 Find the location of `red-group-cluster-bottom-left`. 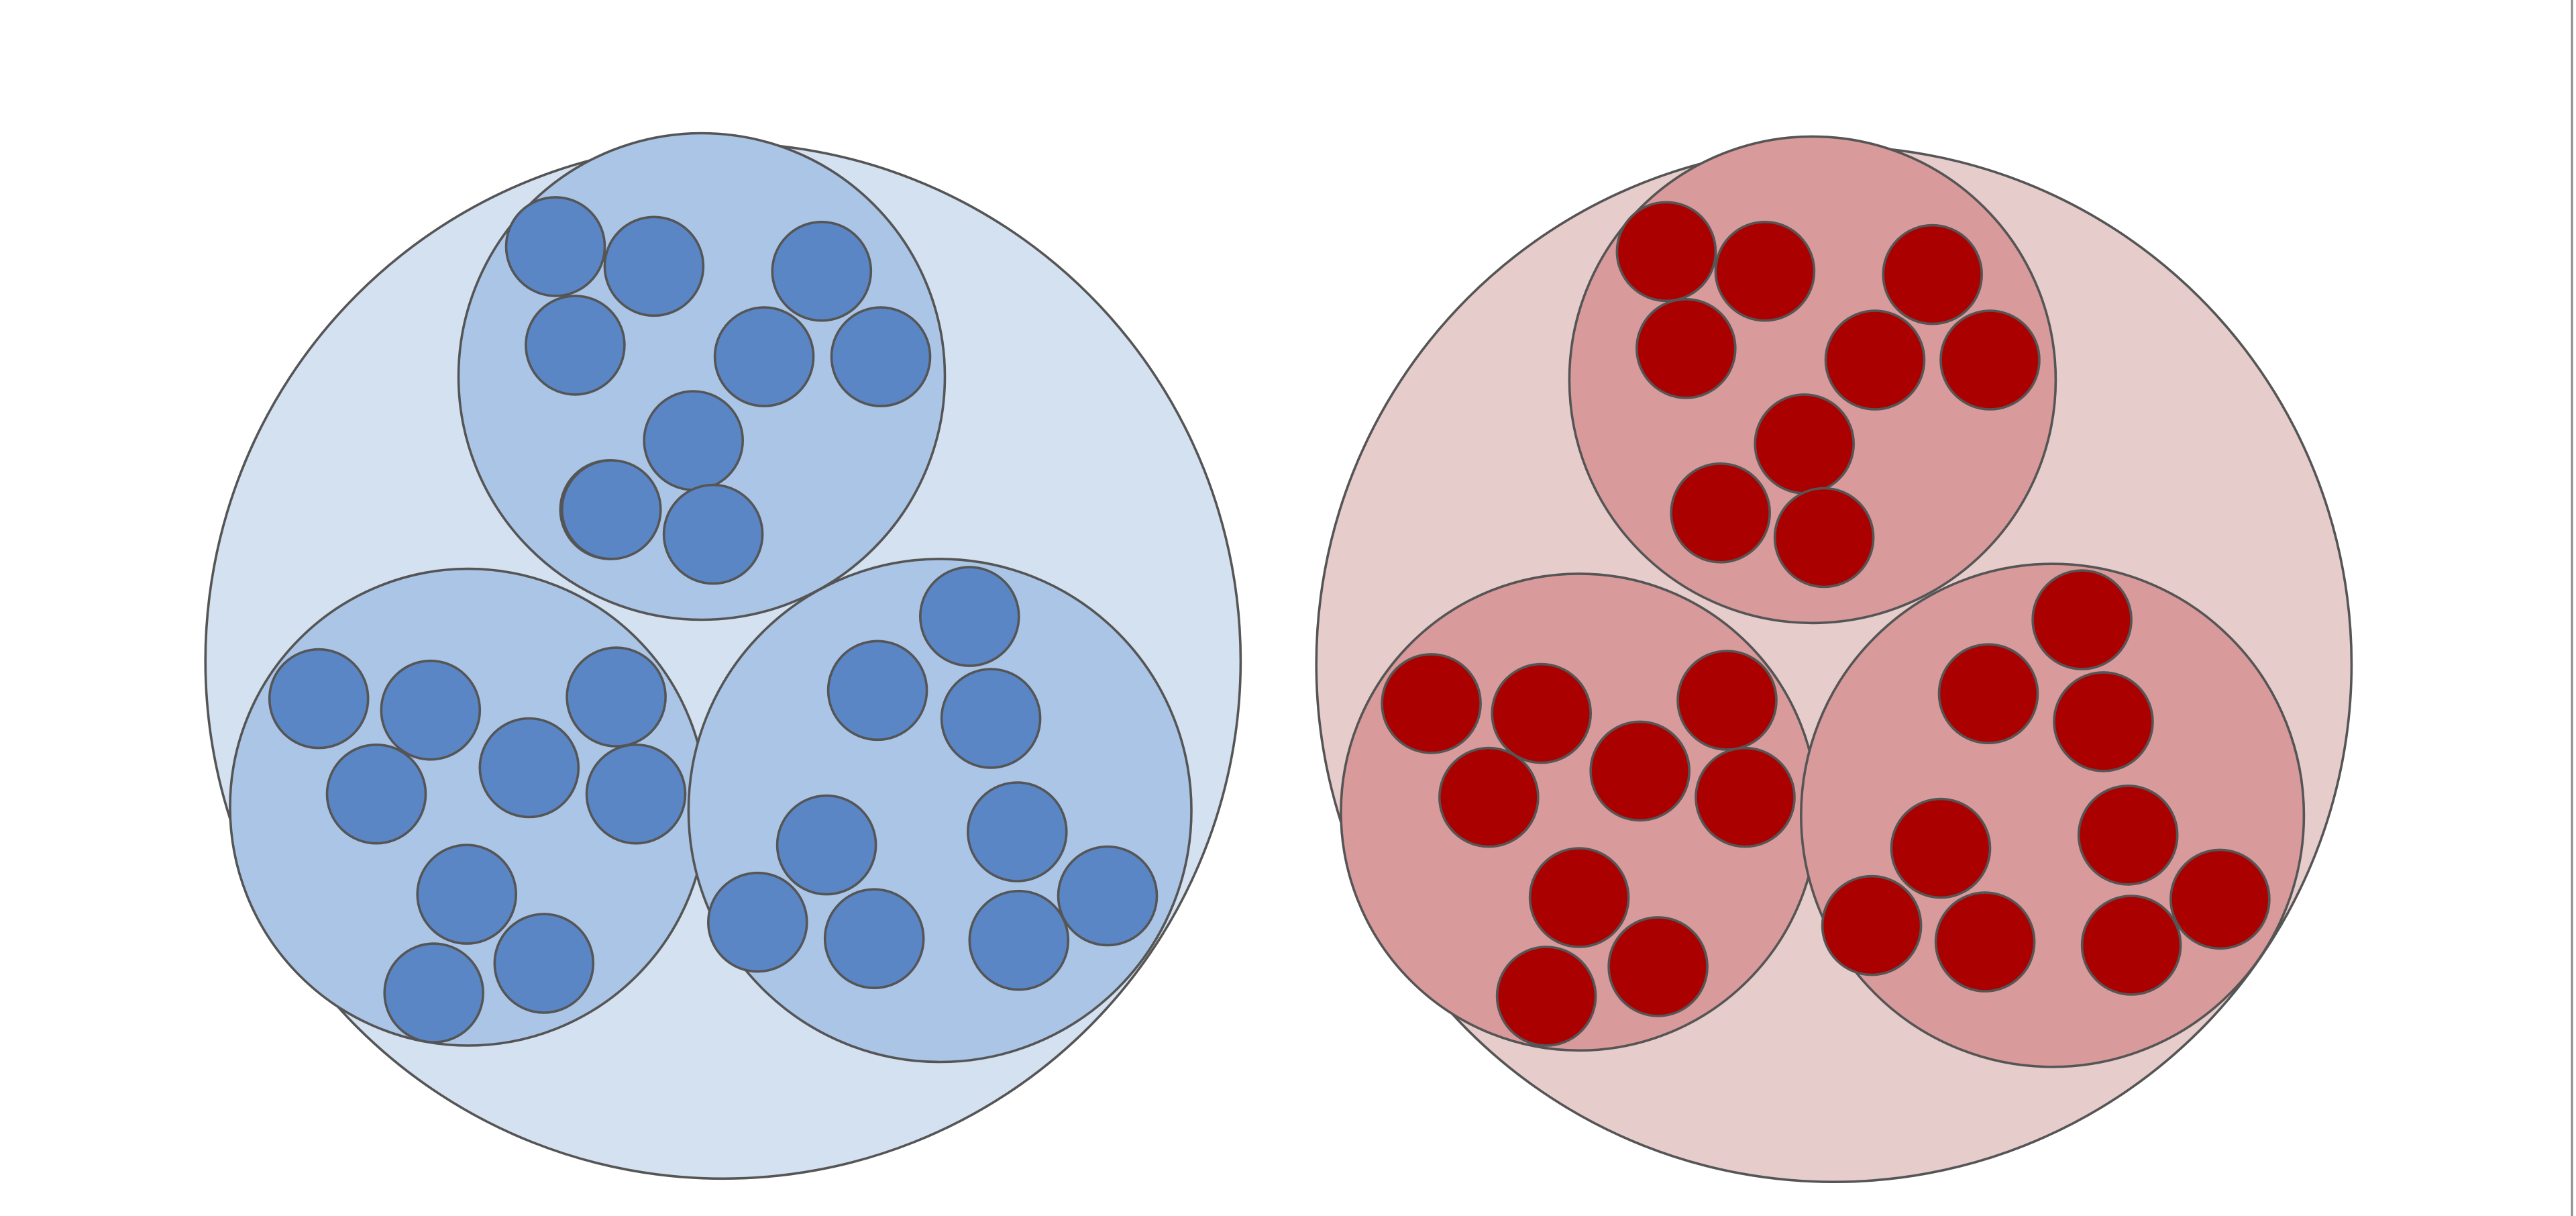

red-group-cluster-bottom-left is located at coordinates (1579, 812).